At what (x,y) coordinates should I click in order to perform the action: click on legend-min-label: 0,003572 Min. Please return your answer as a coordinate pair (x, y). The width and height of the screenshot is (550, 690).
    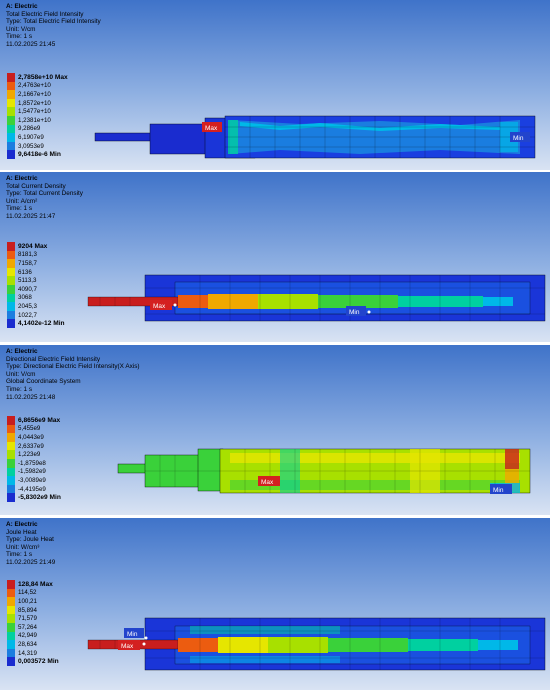
    Looking at the image, I should click on (38, 662).